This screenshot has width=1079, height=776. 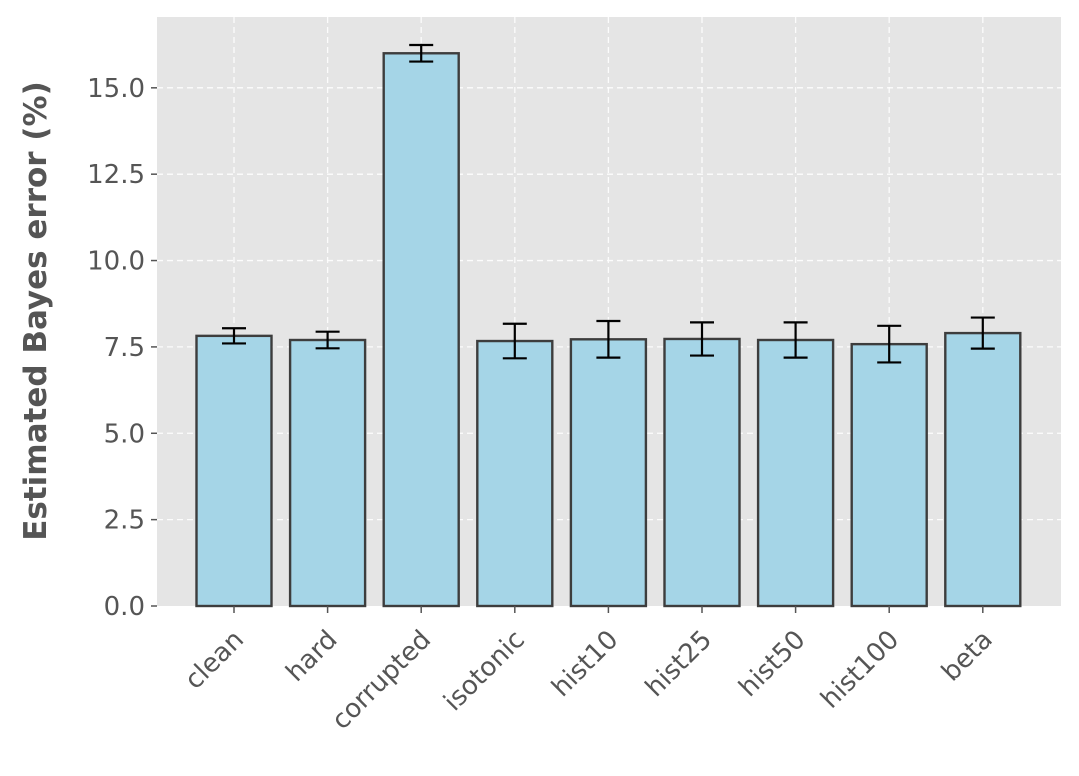 I want to click on bar-corrupted, so click(x=421, y=330).